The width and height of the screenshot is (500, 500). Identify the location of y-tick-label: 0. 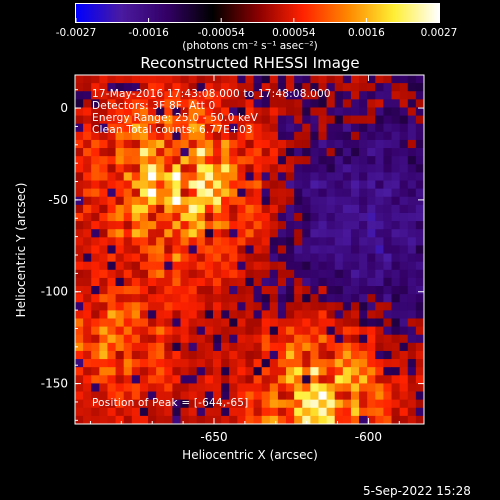
(64, 108).